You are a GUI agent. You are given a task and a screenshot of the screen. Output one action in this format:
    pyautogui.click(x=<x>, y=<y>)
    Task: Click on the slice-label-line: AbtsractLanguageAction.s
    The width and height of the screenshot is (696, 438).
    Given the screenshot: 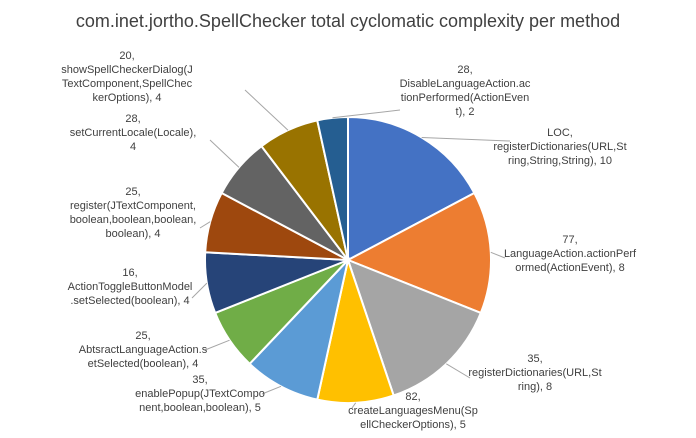 What is the action you would take?
    pyautogui.click(x=143, y=350)
    